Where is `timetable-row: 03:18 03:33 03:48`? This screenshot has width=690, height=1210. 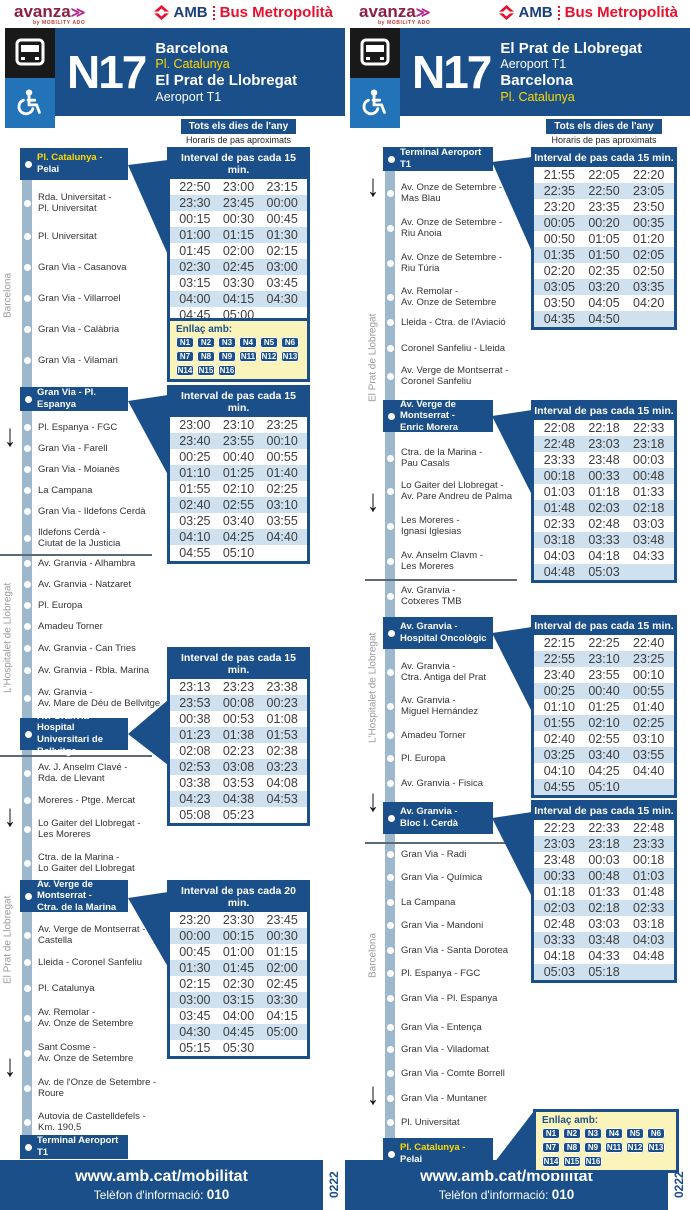 timetable-row: 03:18 03:33 03:48 is located at coordinates (604, 540).